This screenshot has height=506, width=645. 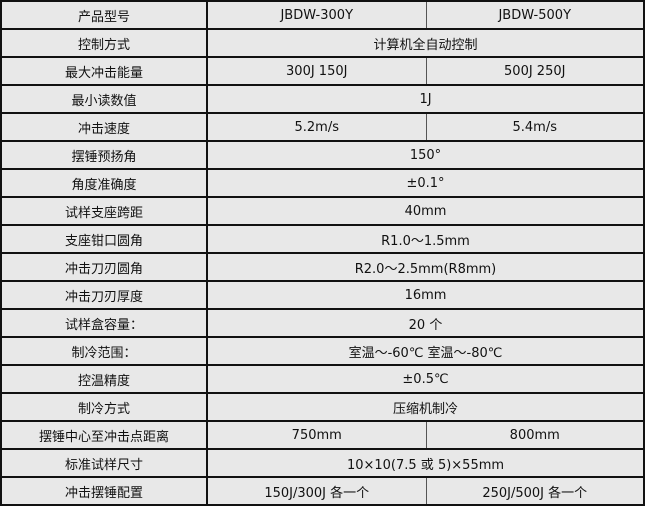 What do you see at coordinates (104, 183) in the screenshot?
I see `row-label: 角度准确度` at bounding box center [104, 183].